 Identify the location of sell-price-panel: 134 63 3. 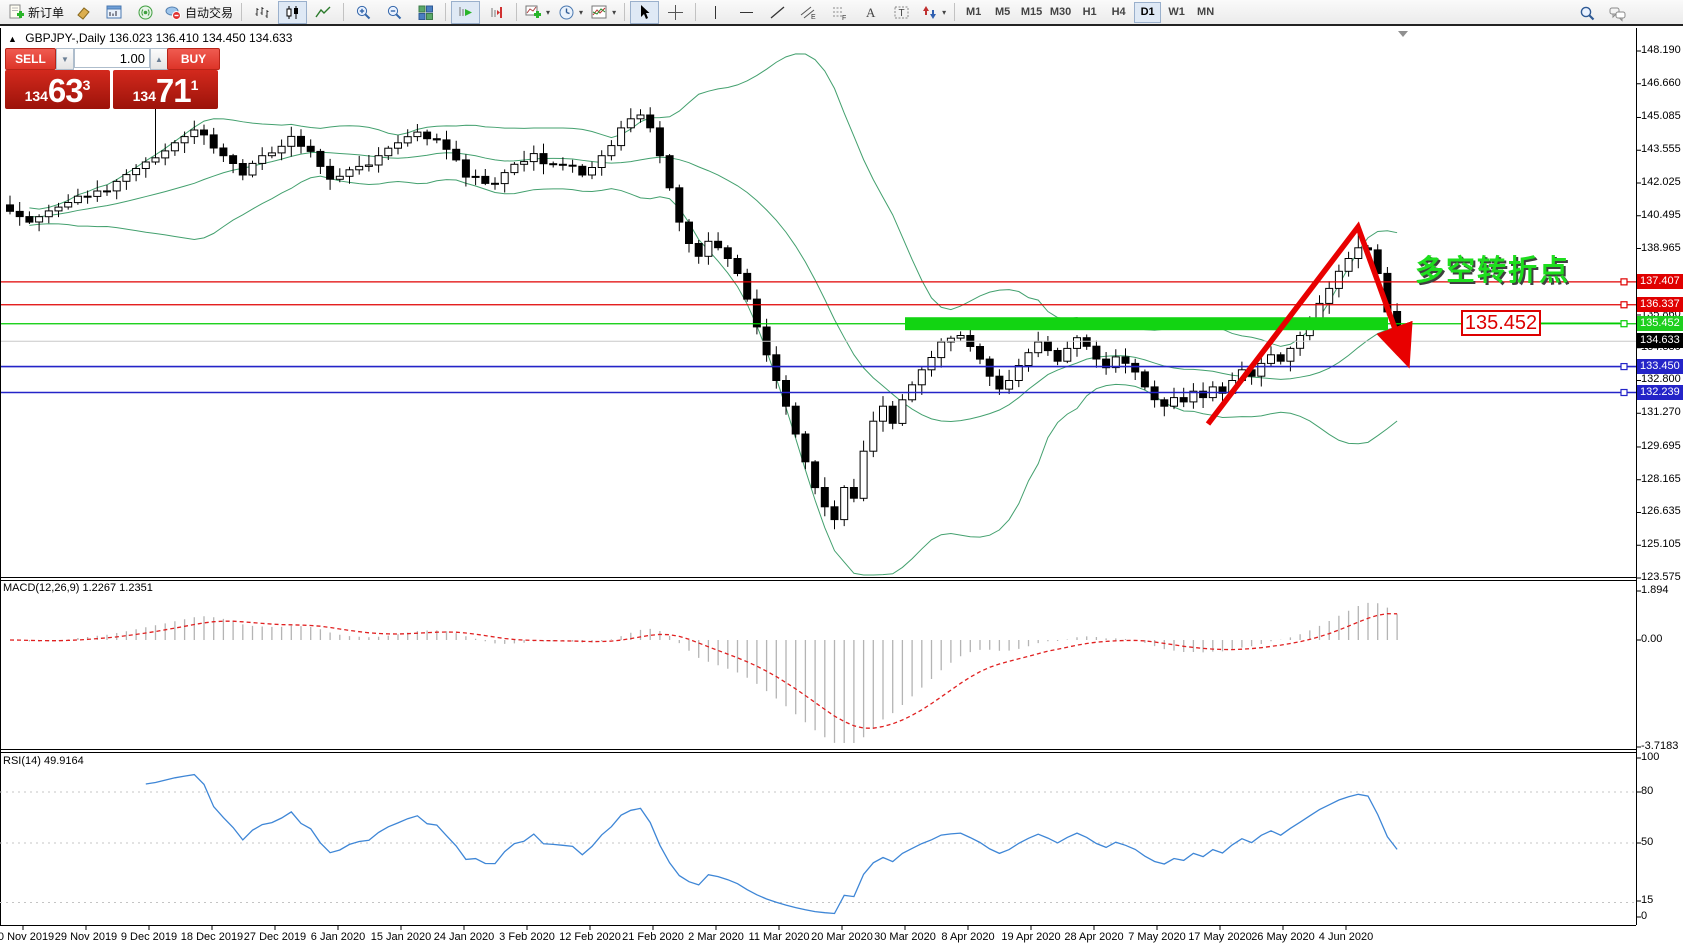
(57, 89).